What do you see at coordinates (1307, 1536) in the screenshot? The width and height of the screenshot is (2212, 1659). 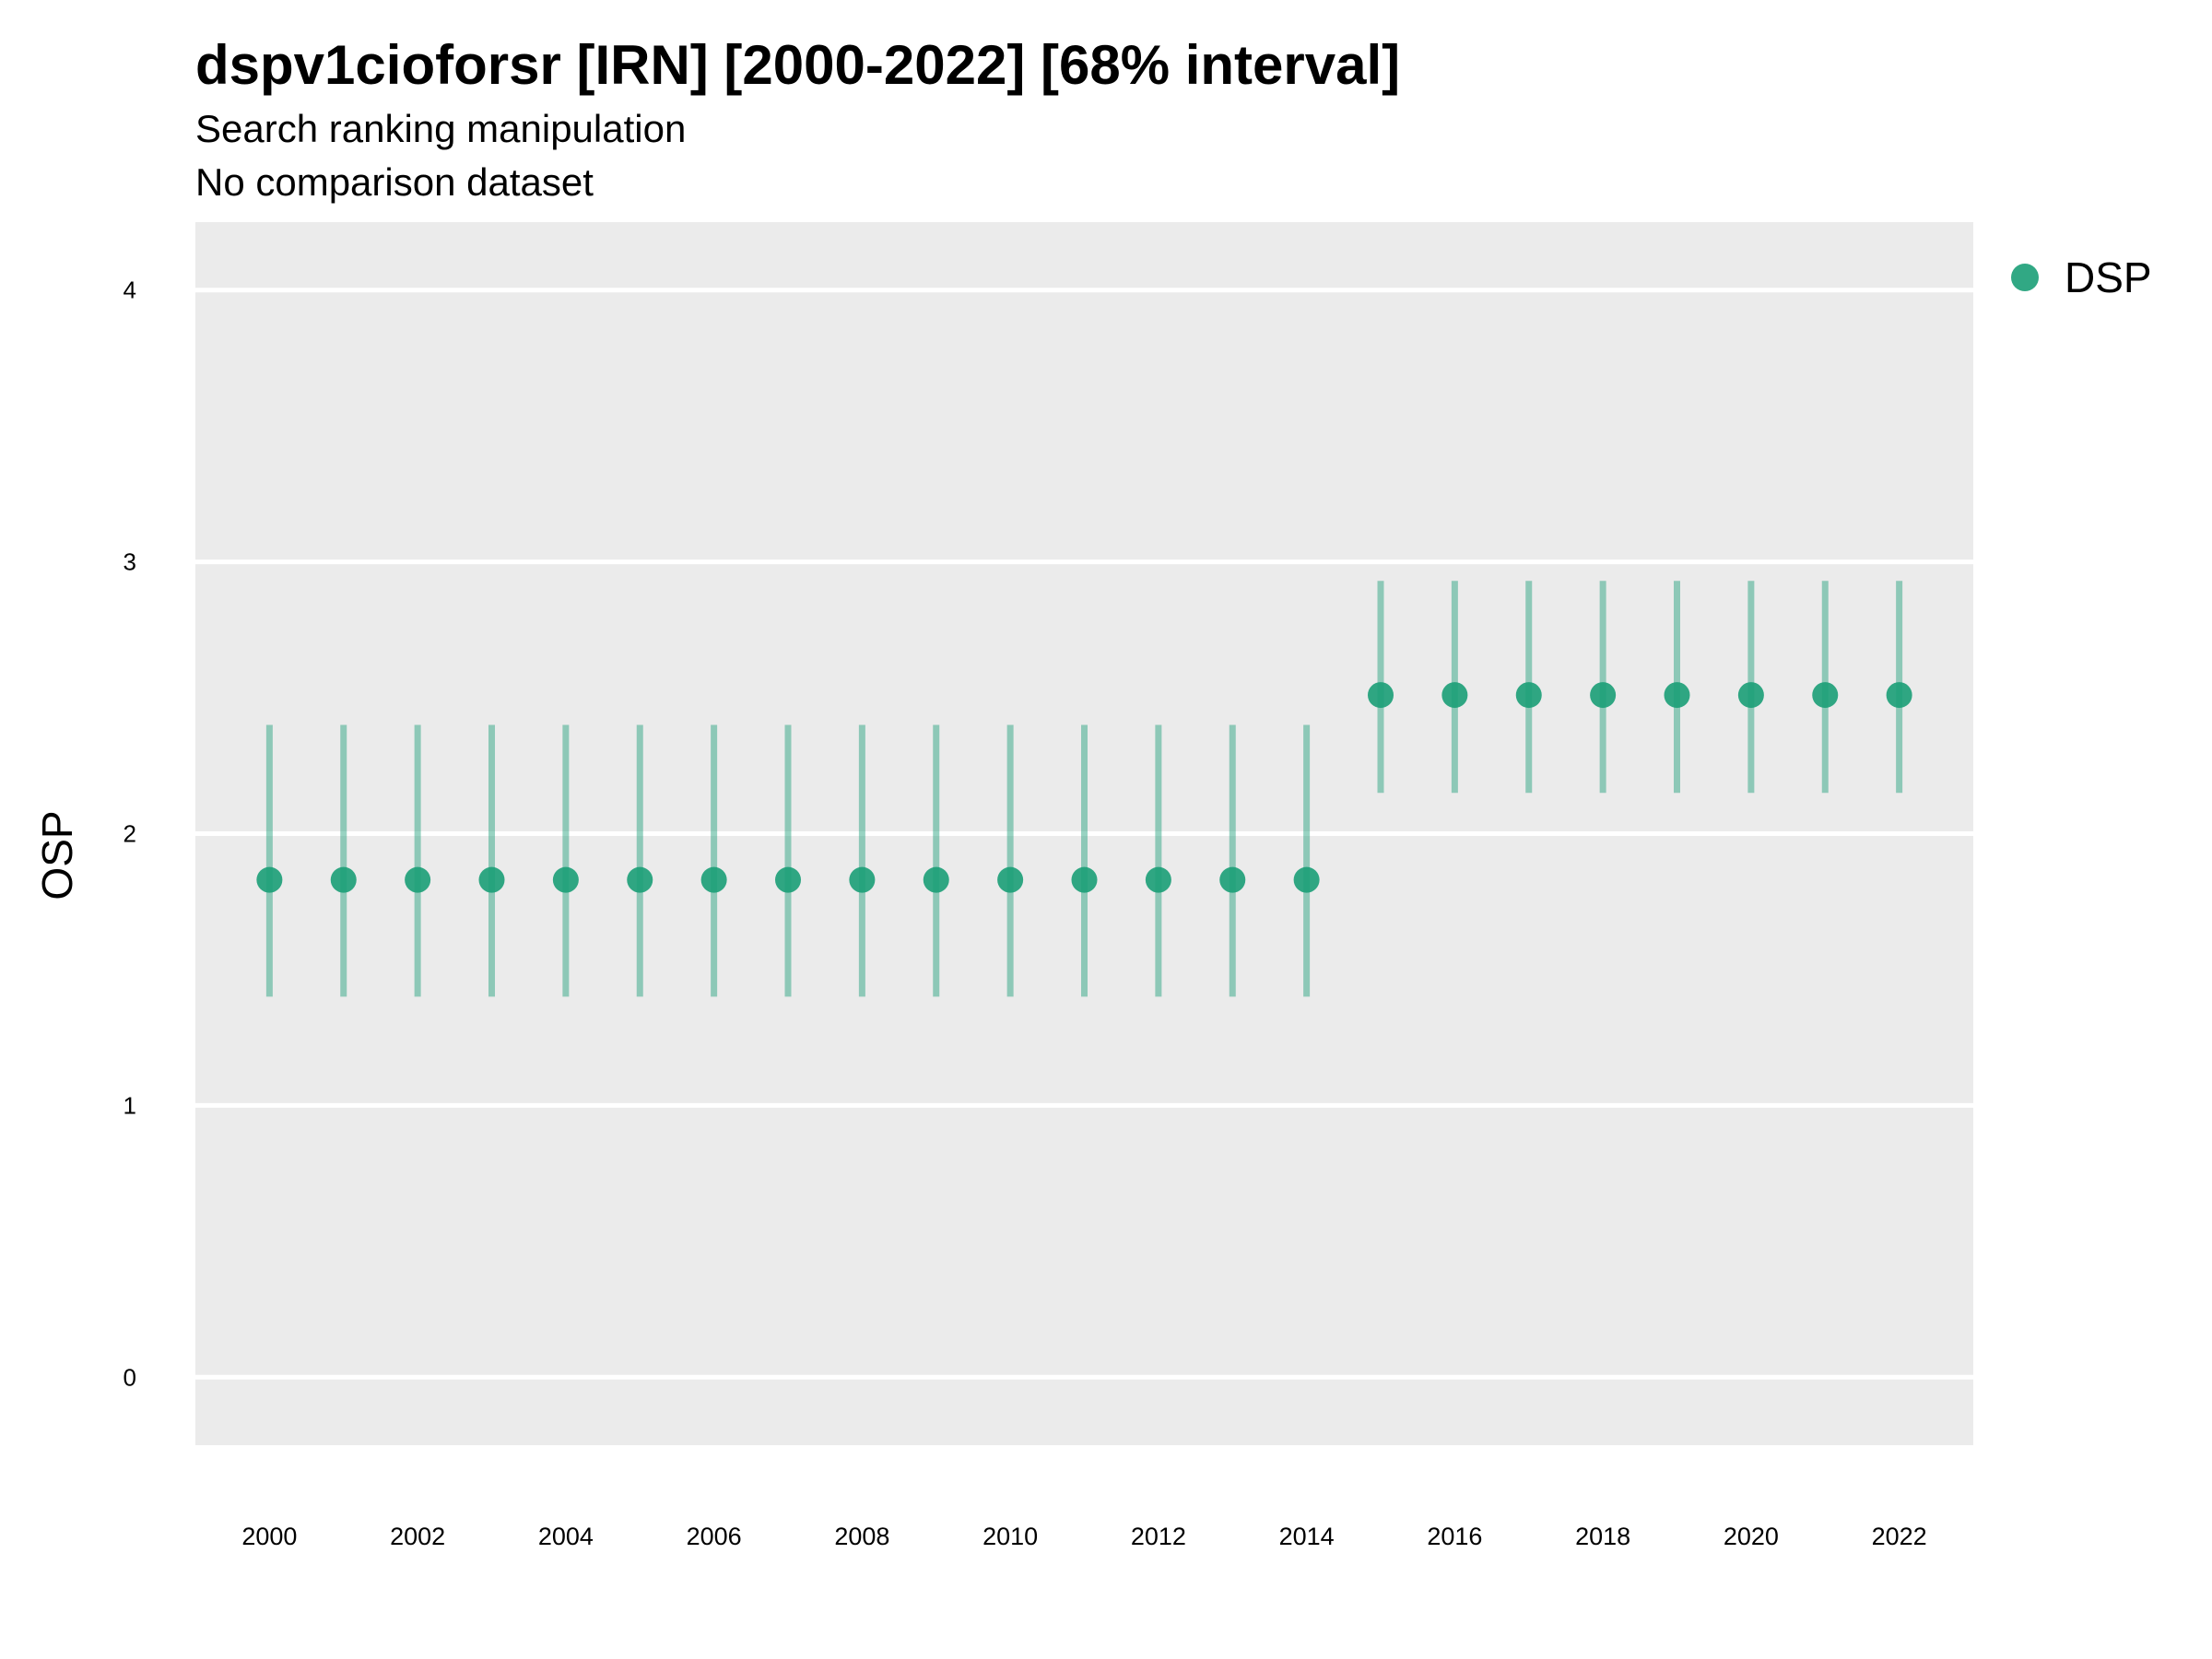 I see `x-tick-label: 2014` at bounding box center [1307, 1536].